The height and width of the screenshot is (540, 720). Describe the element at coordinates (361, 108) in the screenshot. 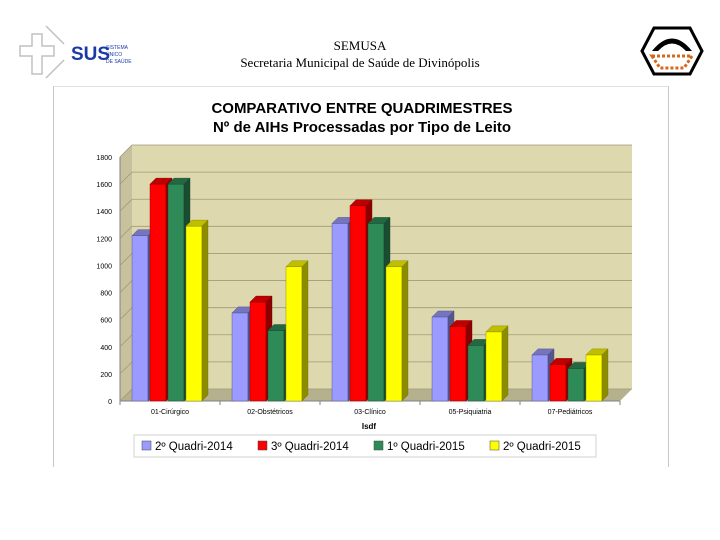

I see `chart-title-line1: COMPARATIVO ENTRE QUADRIMESTRES` at that location.